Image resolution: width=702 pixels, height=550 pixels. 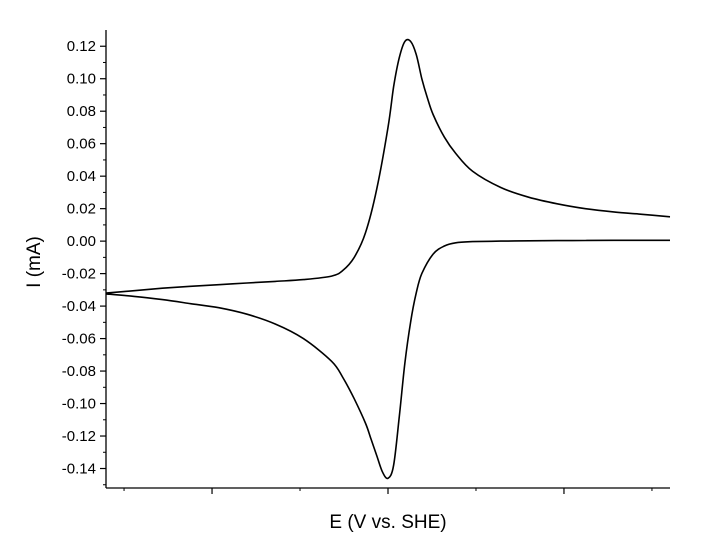 What do you see at coordinates (79, 404) in the screenshot?
I see `y-tick-label: -0.10` at bounding box center [79, 404].